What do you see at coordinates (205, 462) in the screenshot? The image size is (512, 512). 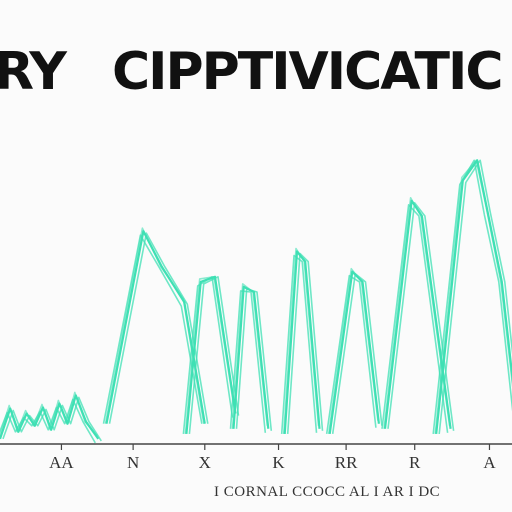 I see `x-tick-label: X` at bounding box center [205, 462].